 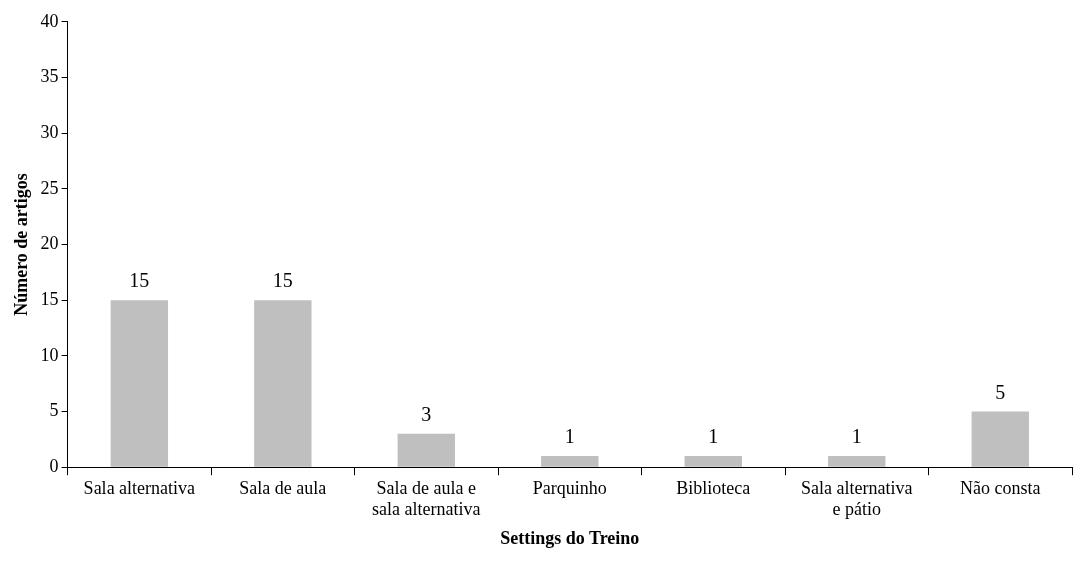 What do you see at coordinates (54, 410) in the screenshot?
I see `y-tick-label: 5` at bounding box center [54, 410].